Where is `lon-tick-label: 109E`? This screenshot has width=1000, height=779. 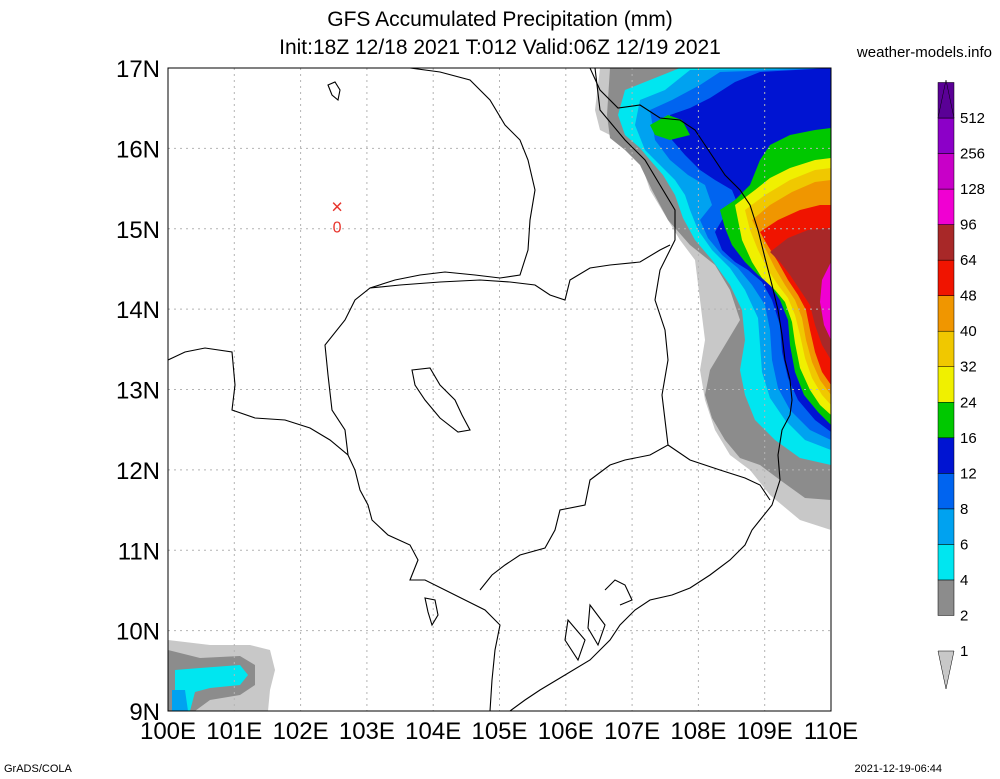
lon-tick-label: 109E is located at coordinates (765, 731).